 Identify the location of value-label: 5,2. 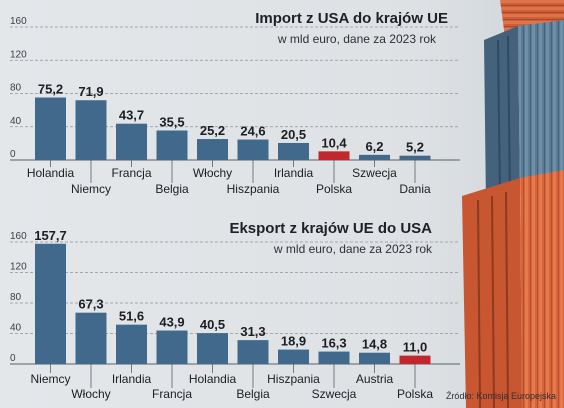
(415, 147).